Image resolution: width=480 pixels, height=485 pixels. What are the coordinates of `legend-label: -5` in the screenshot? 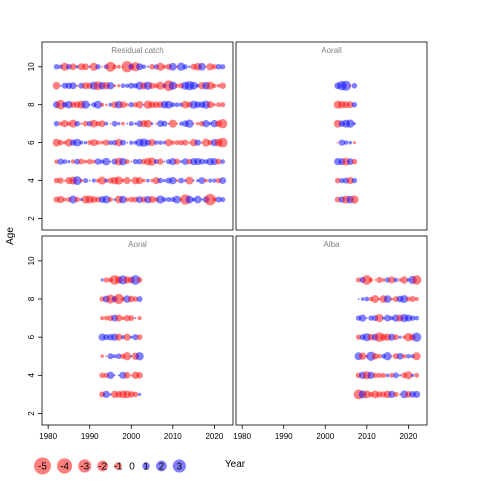 It's located at (42, 467).